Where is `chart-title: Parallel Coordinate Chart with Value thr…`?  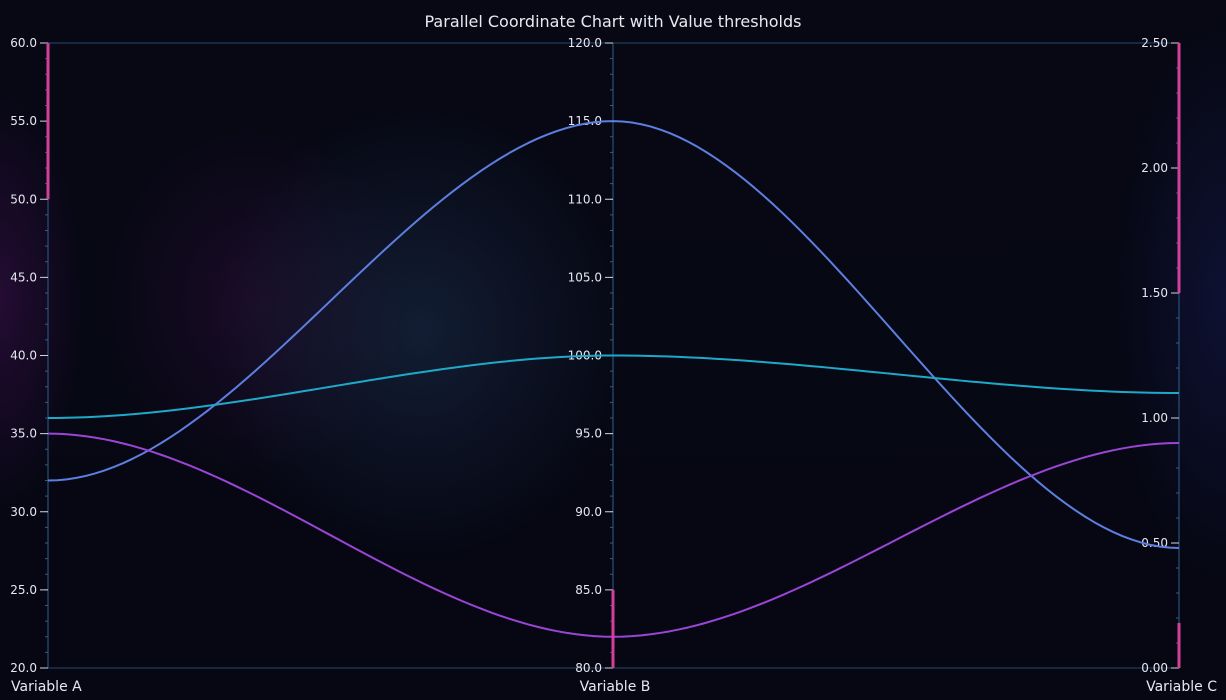 chart-title: Parallel Coordinate Chart with Value thr… is located at coordinates (613, 21).